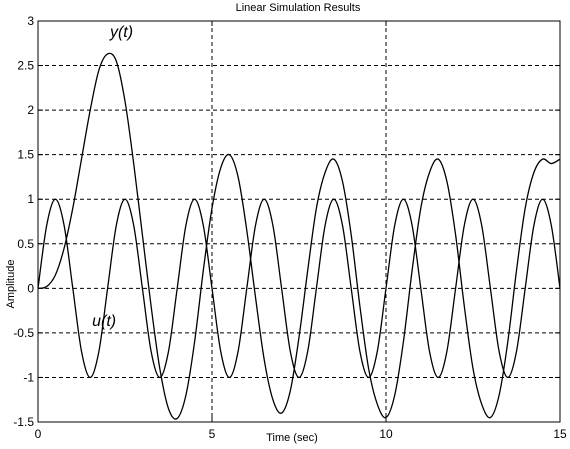  I want to click on y-tick-label: -0.5, so click(23, 333).